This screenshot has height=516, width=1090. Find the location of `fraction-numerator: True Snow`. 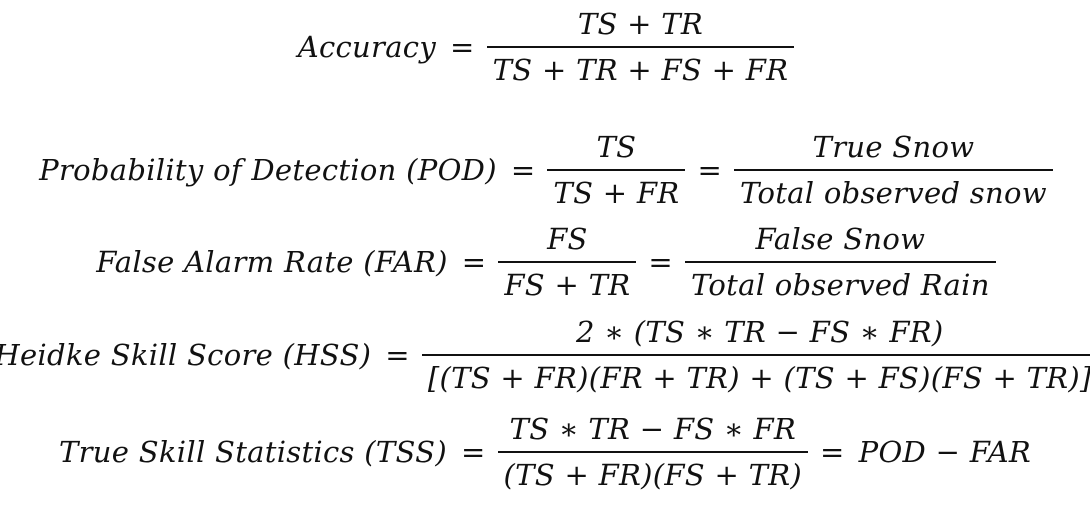

fraction-numerator: True Snow is located at coordinates (893, 147).